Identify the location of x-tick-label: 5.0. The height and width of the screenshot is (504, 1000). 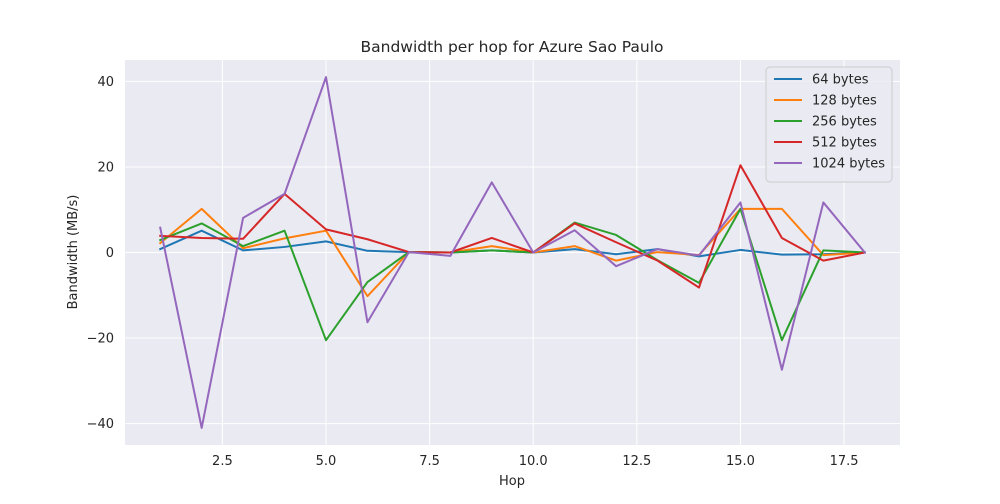
(326, 461).